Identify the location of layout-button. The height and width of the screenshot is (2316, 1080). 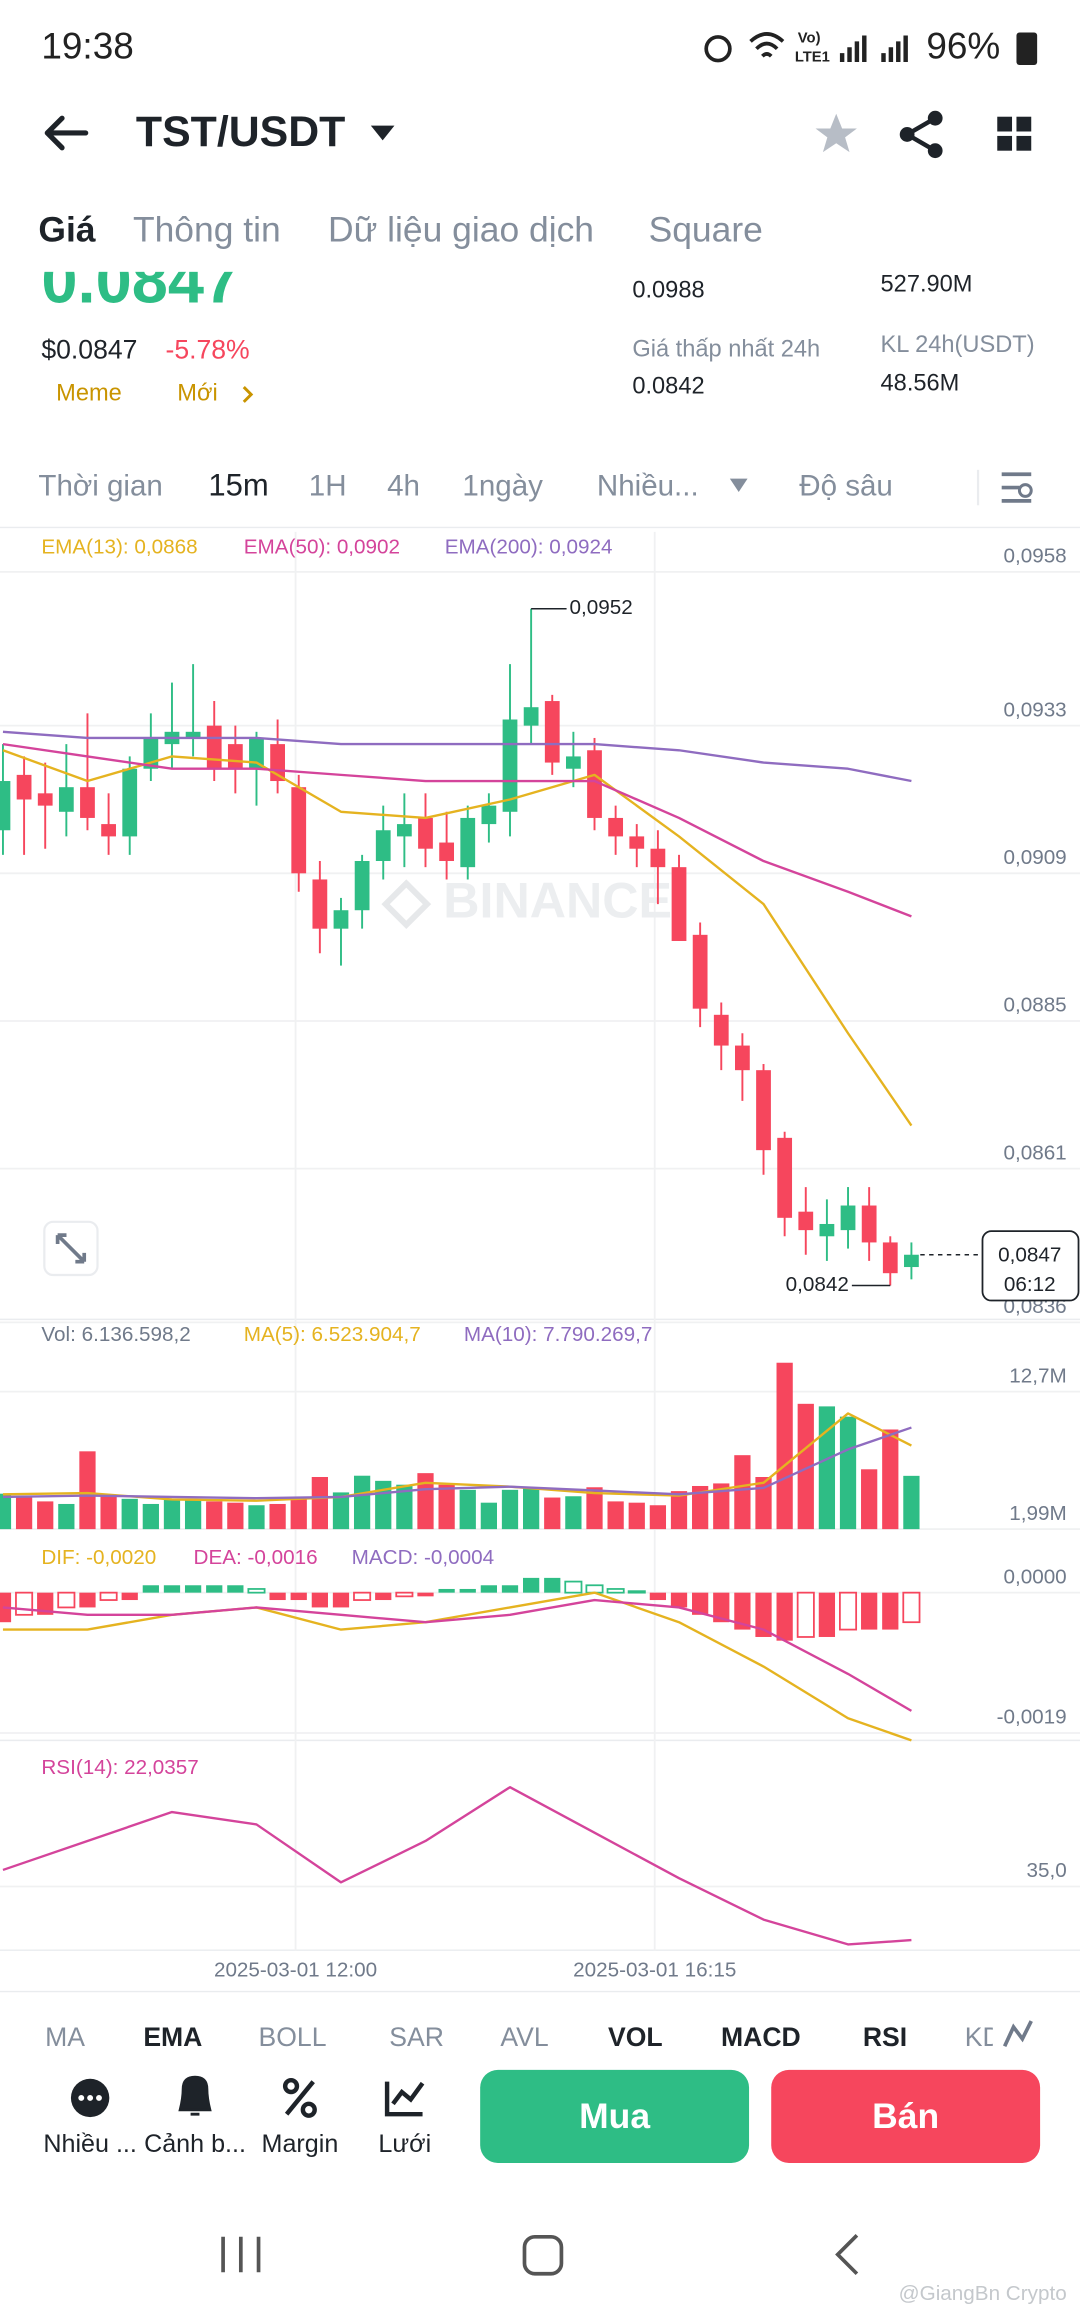
(1014, 133).